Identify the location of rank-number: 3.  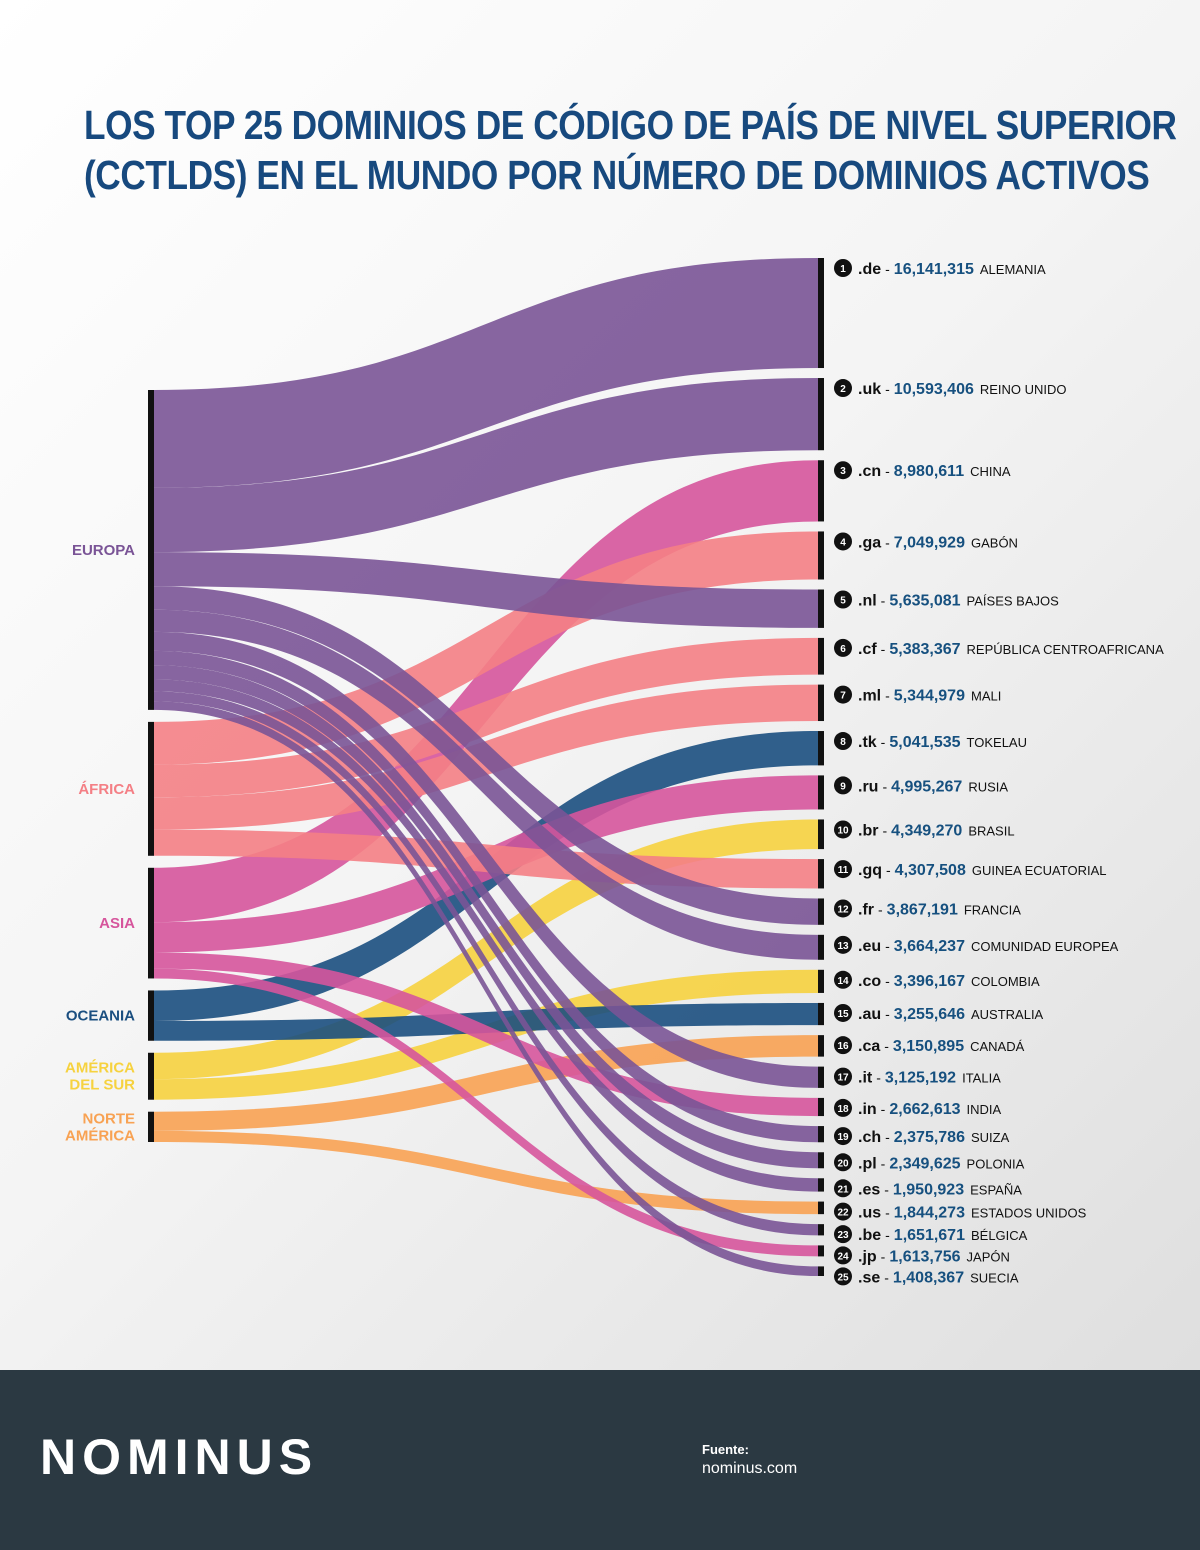
(843, 471).